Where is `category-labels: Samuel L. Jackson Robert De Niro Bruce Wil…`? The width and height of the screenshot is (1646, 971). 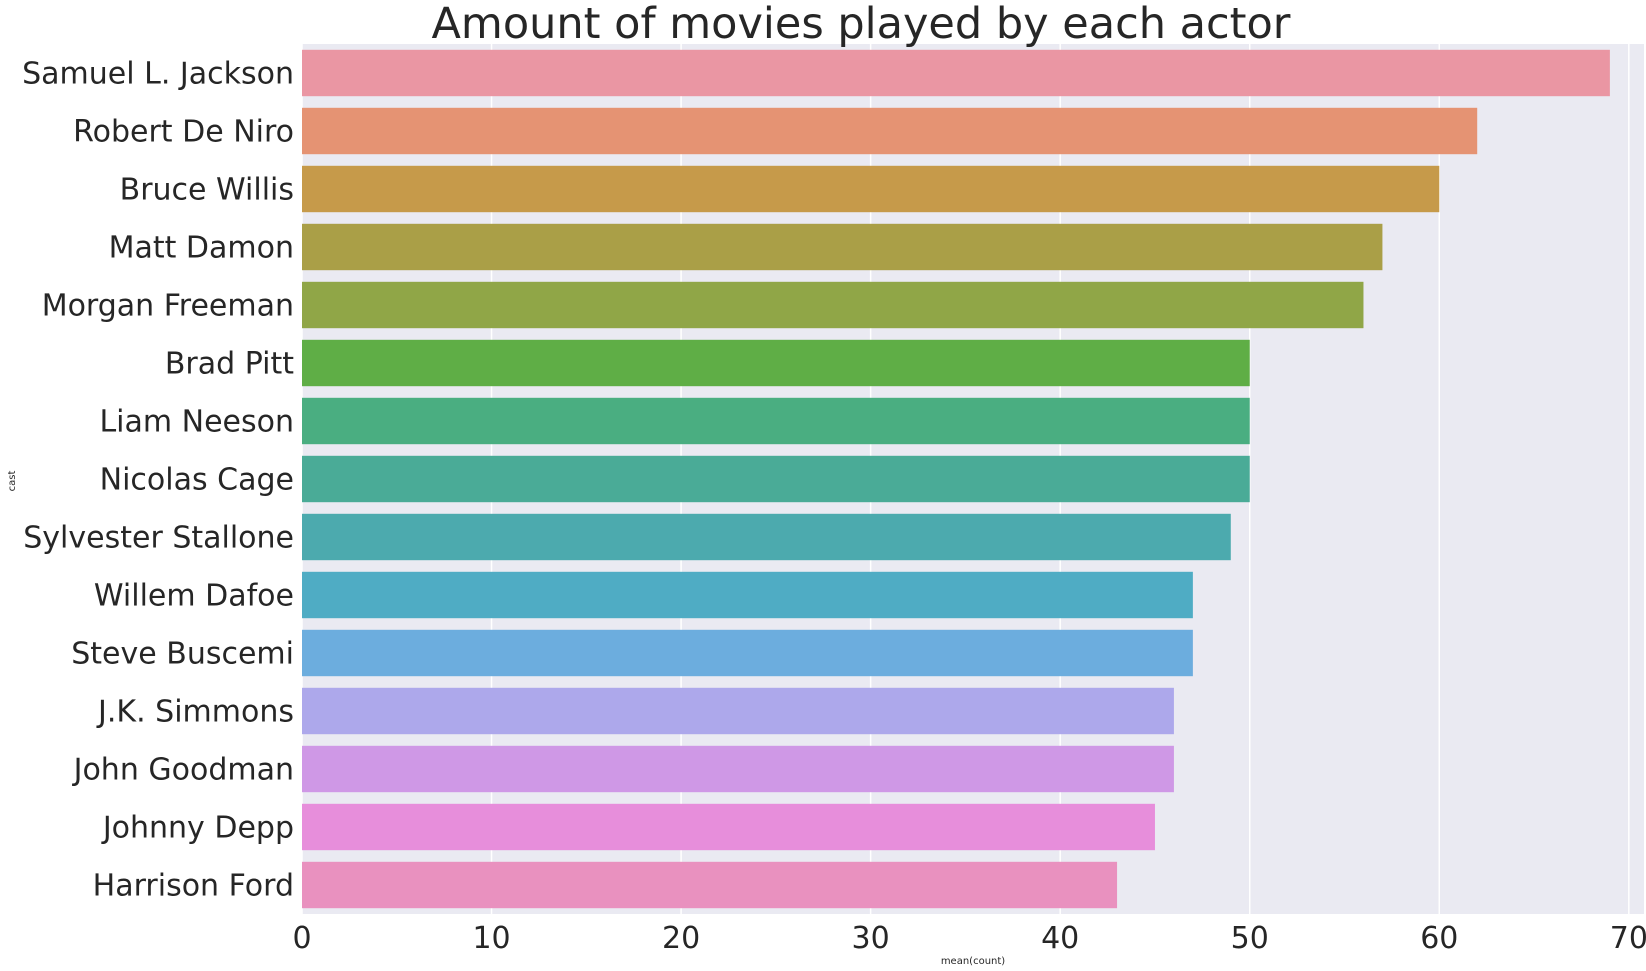 category-labels: Samuel L. Jackson Robert De Niro Bruce Wil… is located at coordinates (158, 480).